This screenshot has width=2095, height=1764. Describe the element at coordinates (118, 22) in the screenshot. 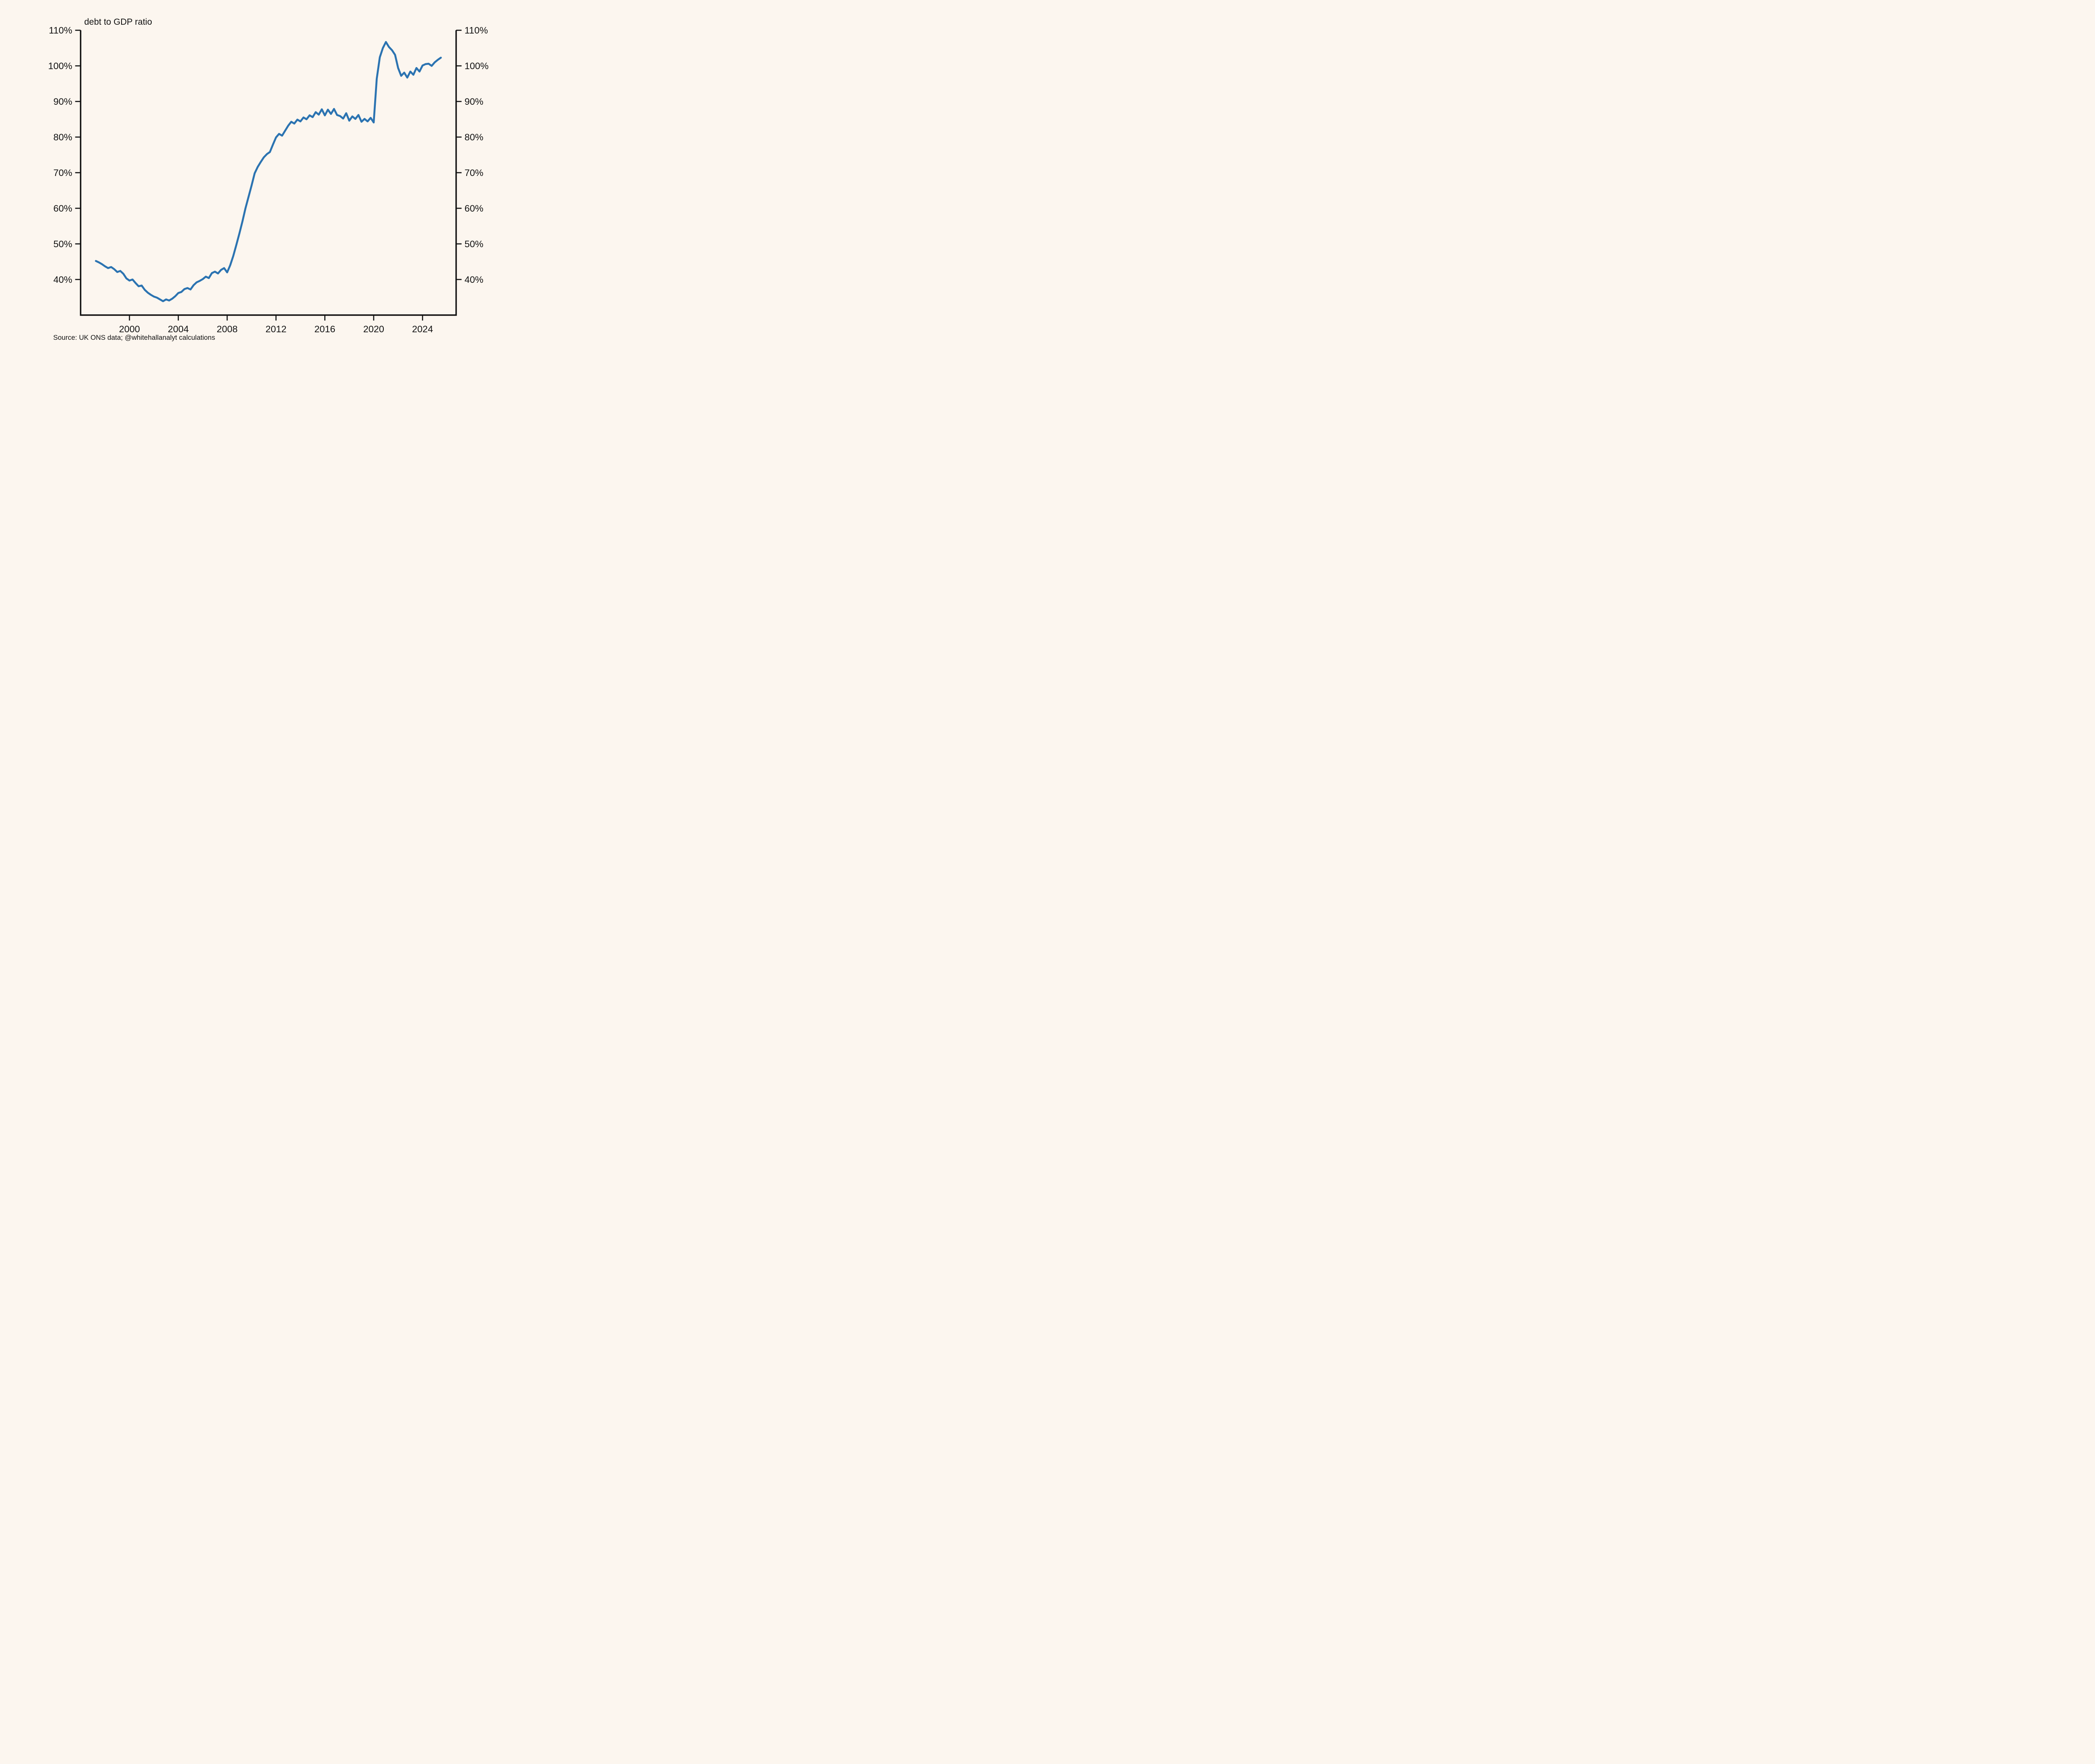

I see `chart-title: debt to GDP ratio` at that location.